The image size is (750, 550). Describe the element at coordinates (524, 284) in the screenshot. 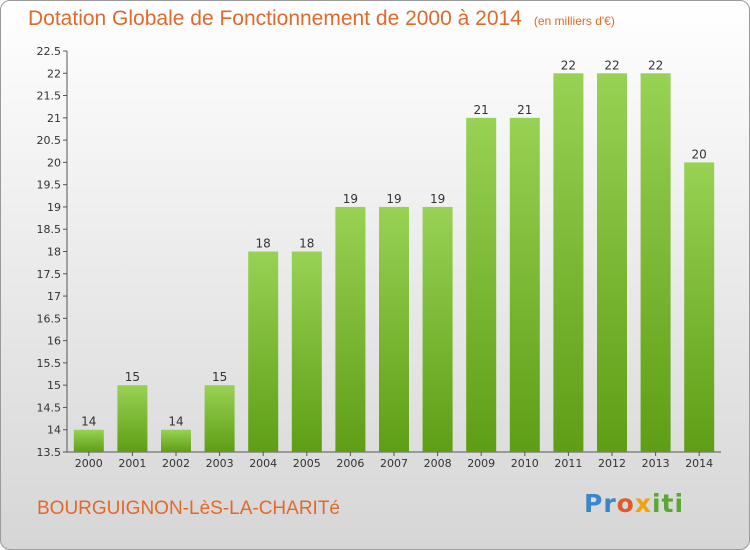

I see `bar-2010` at that location.